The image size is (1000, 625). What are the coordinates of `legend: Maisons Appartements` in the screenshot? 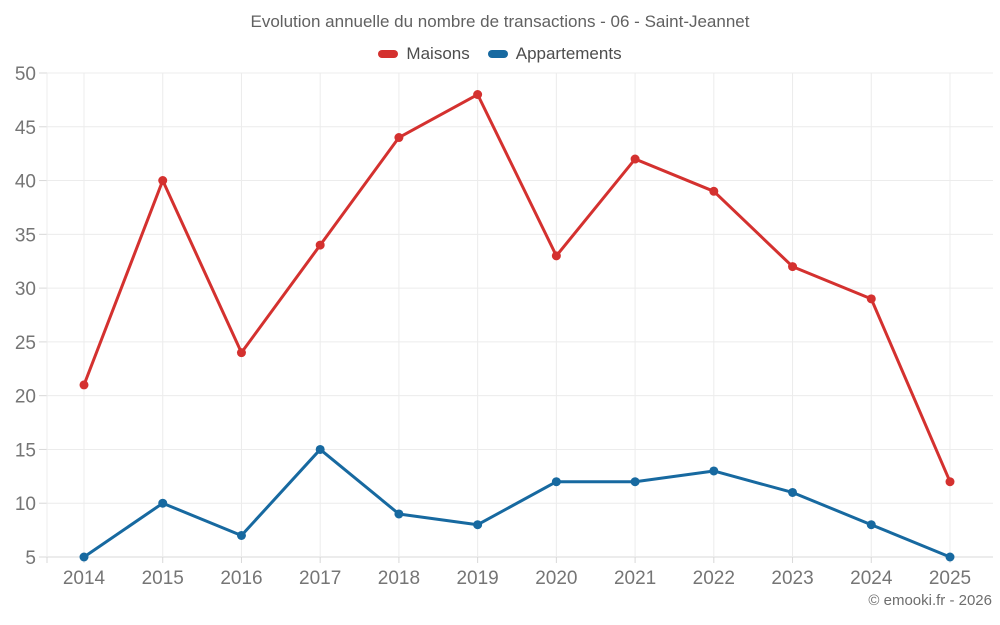 It's located at (500, 54).